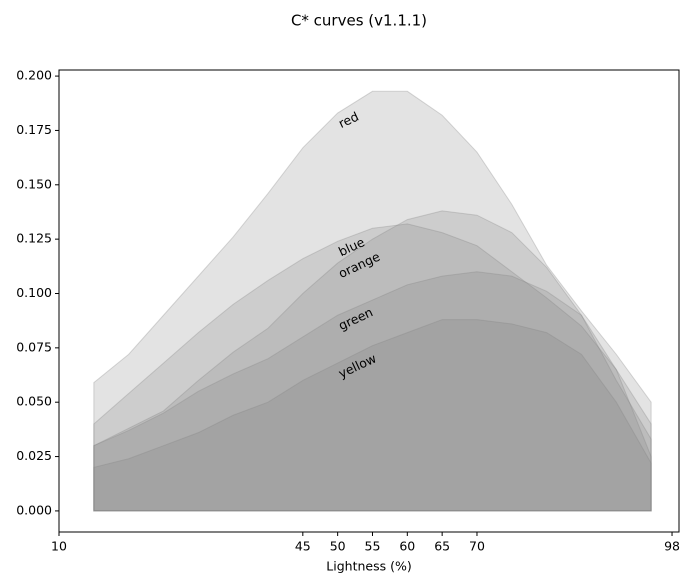 Image resolution: width=691 pixels, height=585 pixels. I want to click on chart-title: C* curves (v1.1.1), so click(359, 21).